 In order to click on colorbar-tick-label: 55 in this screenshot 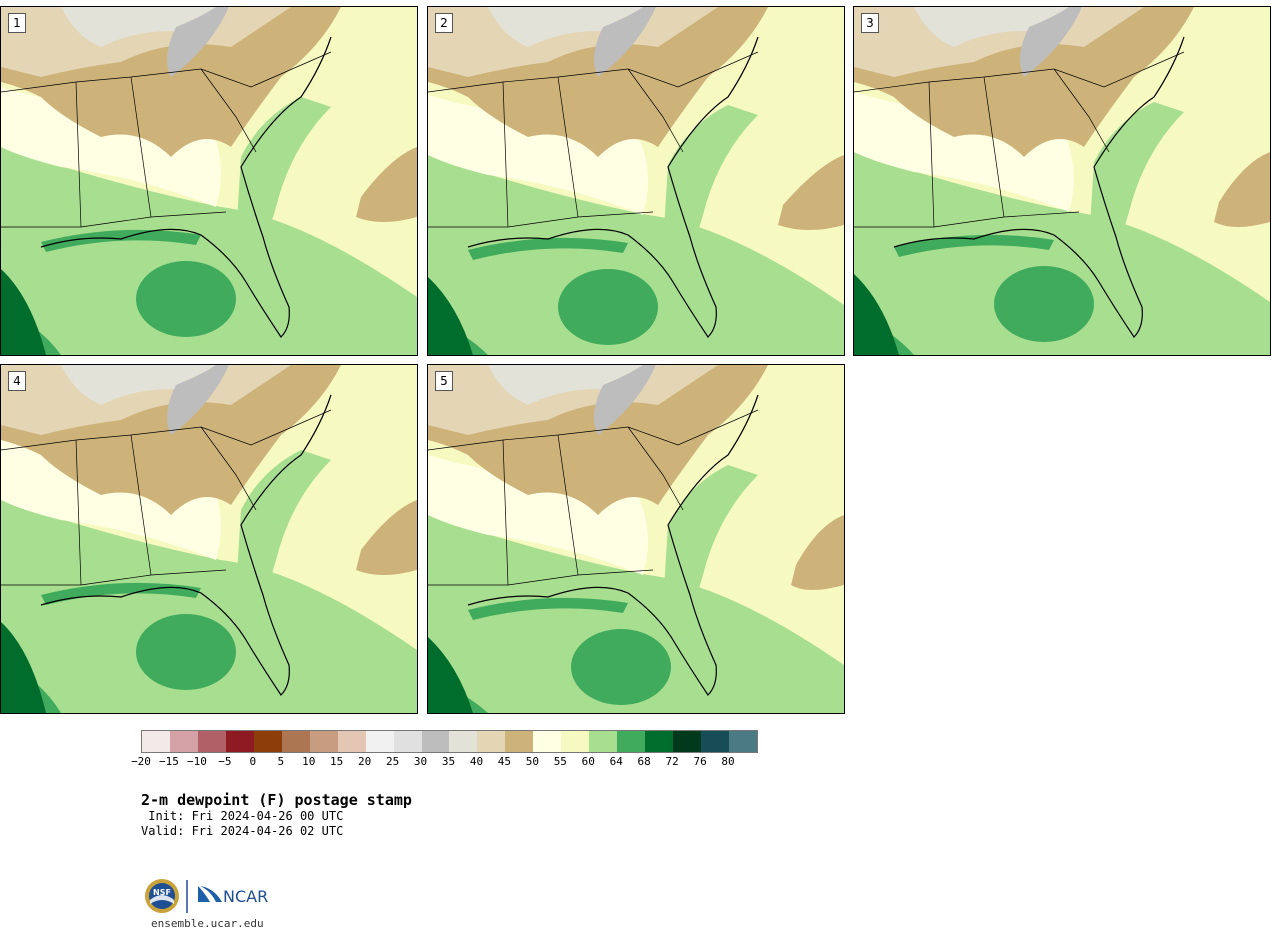, I will do `click(560, 761)`.